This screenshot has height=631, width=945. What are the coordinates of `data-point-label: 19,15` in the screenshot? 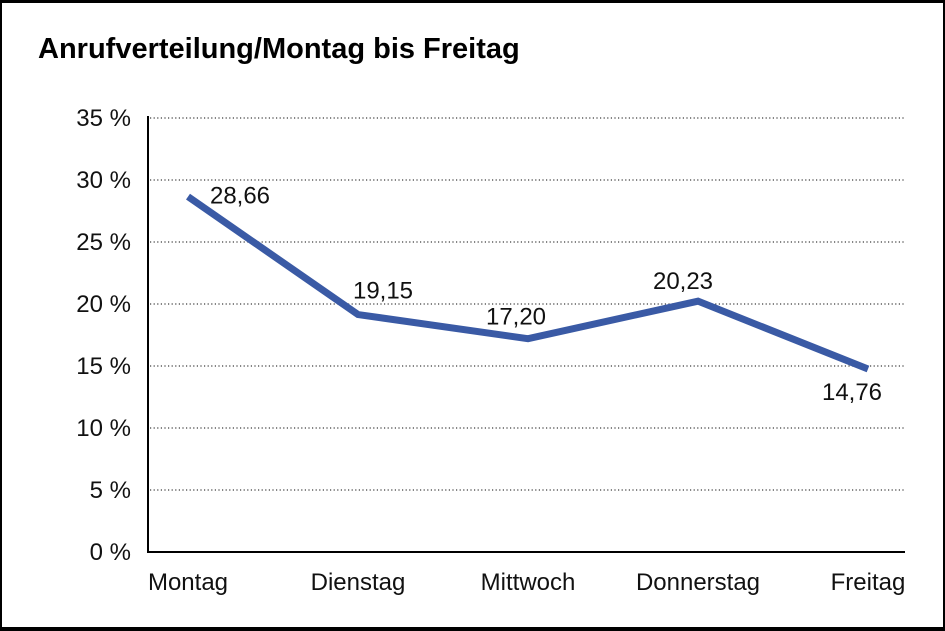 It's located at (383, 291).